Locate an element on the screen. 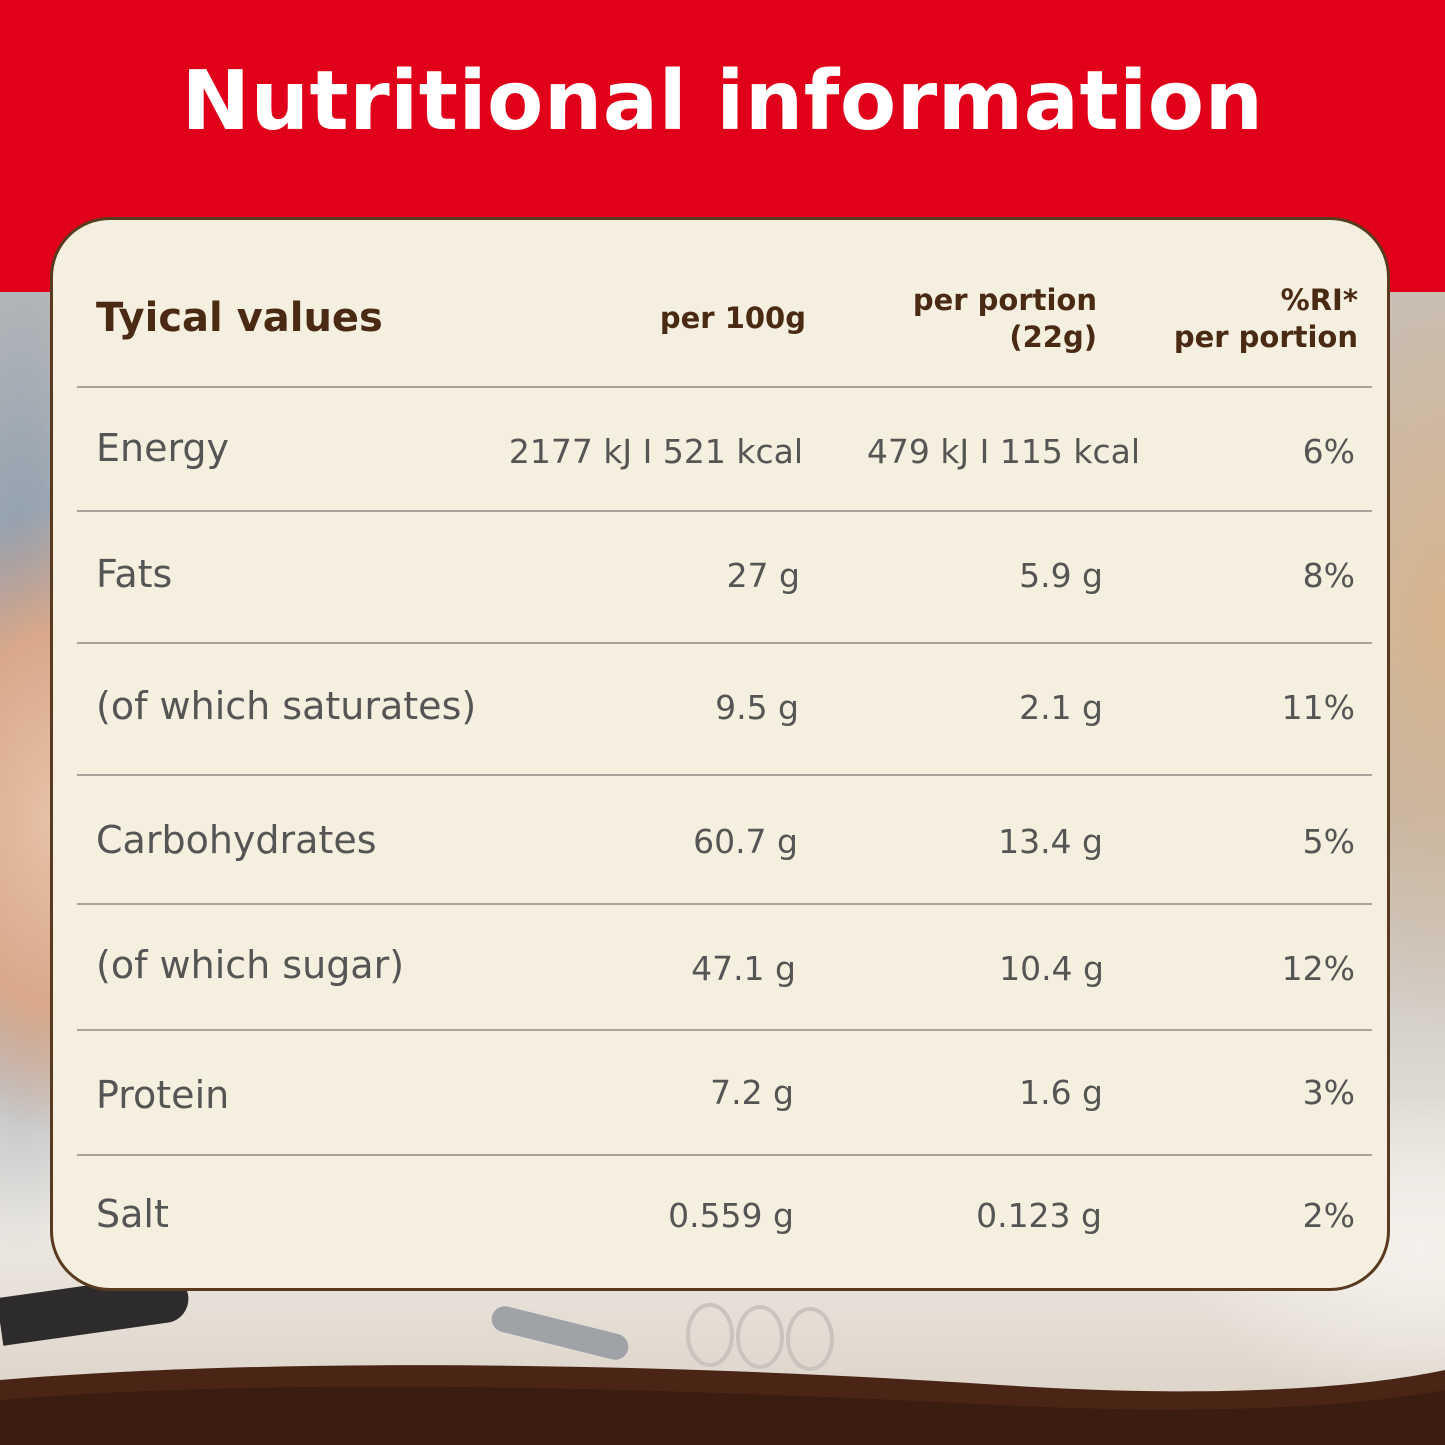 The height and width of the screenshot is (1445, 1445). value-ri: 6% is located at coordinates (1328, 451).